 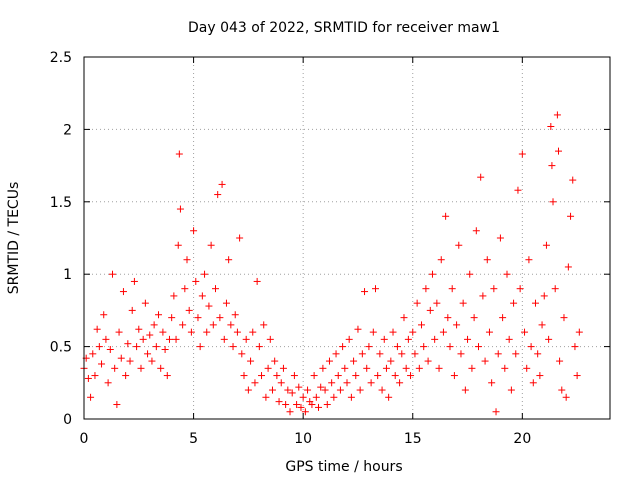 I want to click on y-tick-label: 0.5, so click(x=61, y=348).